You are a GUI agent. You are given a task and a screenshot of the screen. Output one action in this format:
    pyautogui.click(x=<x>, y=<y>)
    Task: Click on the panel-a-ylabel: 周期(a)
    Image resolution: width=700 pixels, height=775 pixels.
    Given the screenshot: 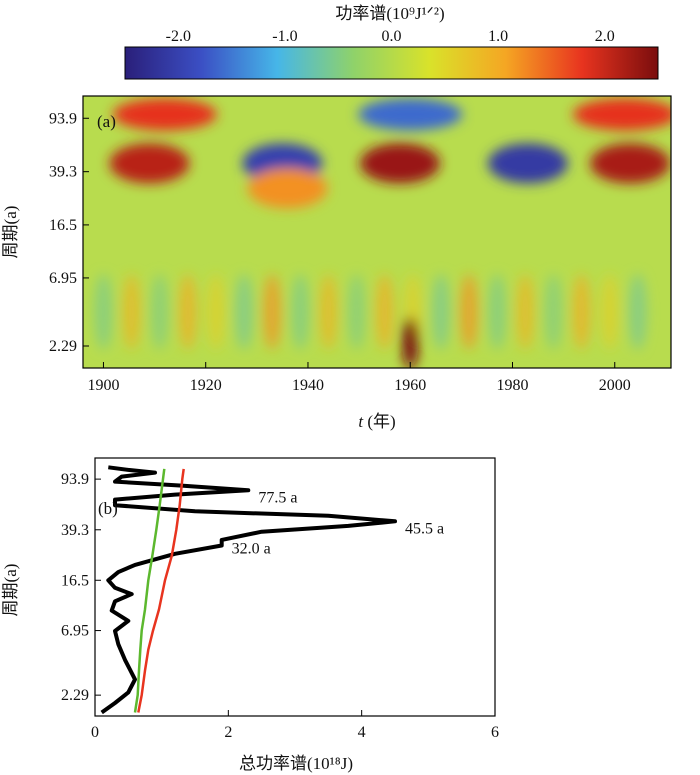 What is the action you would take?
    pyautogui.click(x=10, y=232)
    